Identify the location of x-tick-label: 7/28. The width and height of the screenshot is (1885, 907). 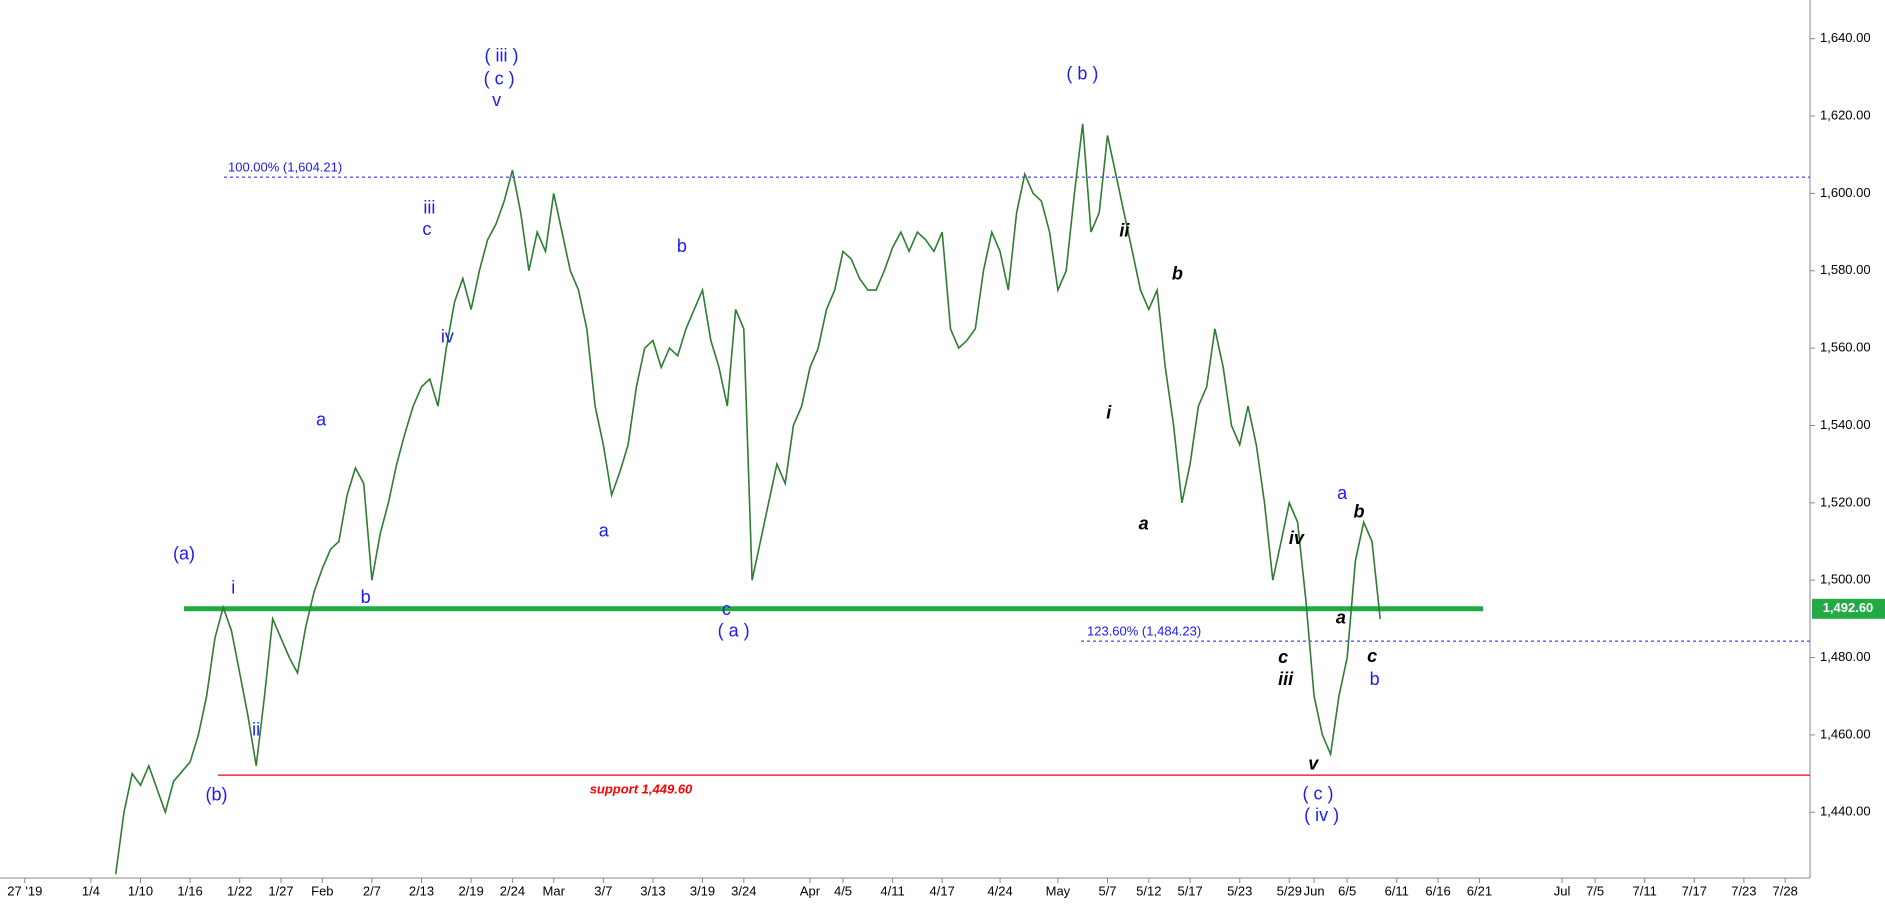
(1785, 890).